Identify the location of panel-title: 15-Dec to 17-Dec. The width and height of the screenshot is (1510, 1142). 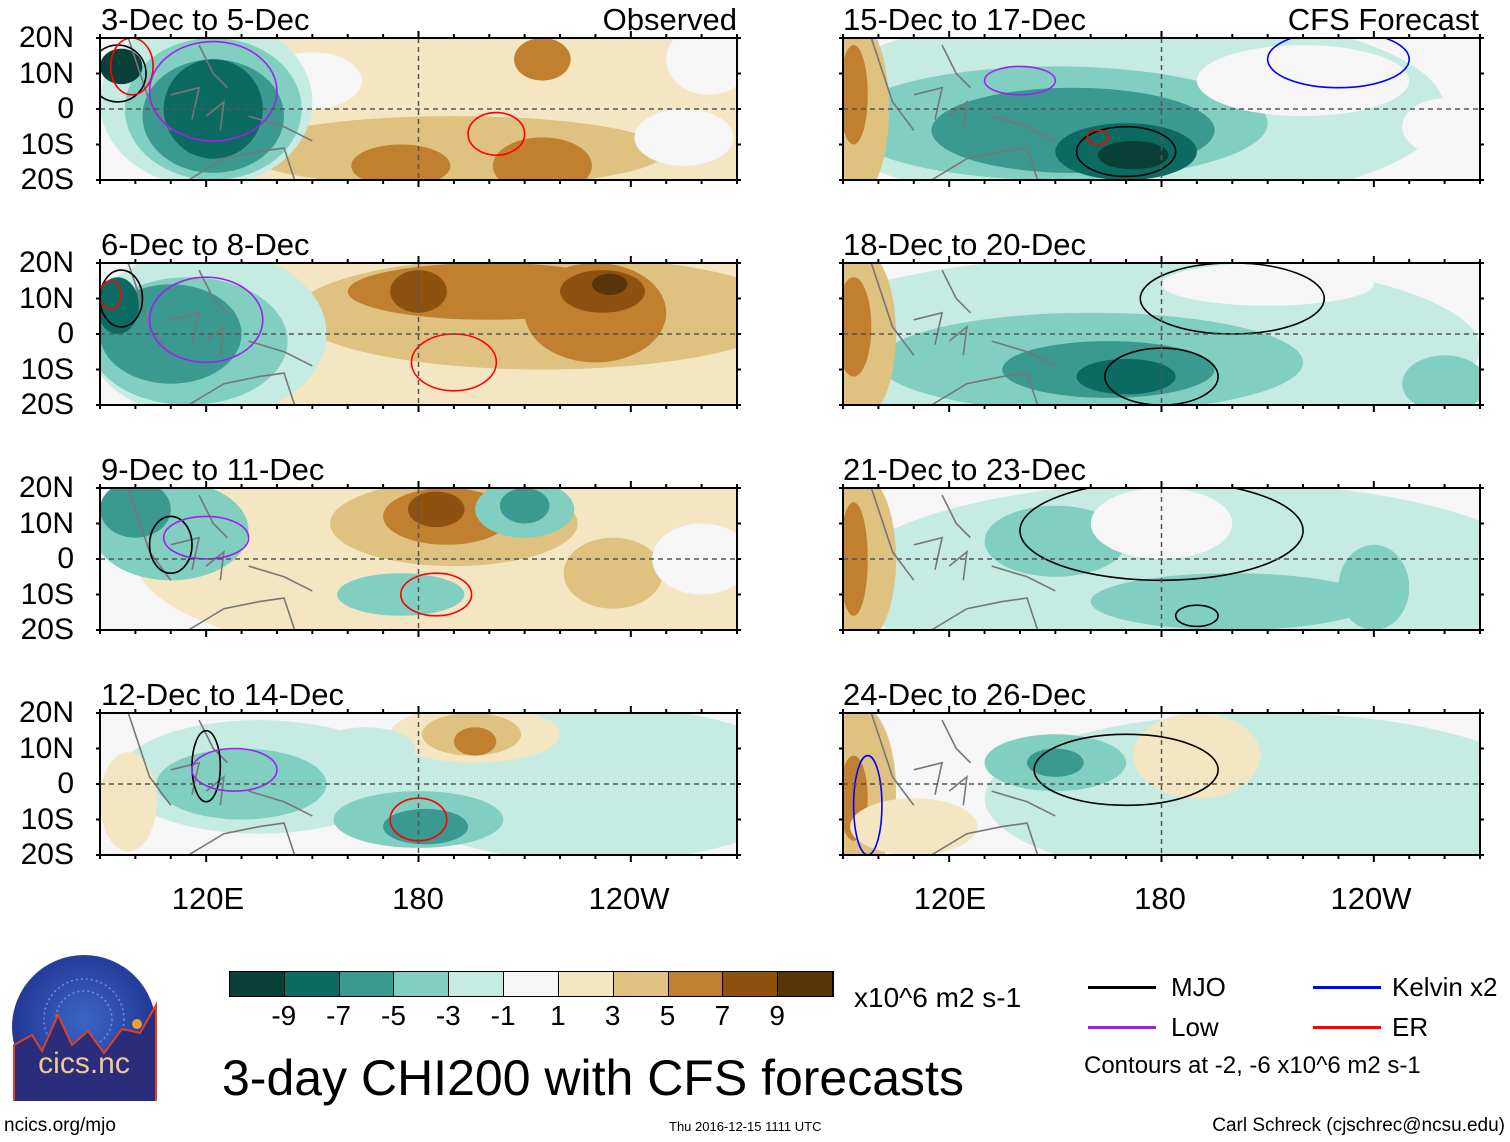
(964, 19).